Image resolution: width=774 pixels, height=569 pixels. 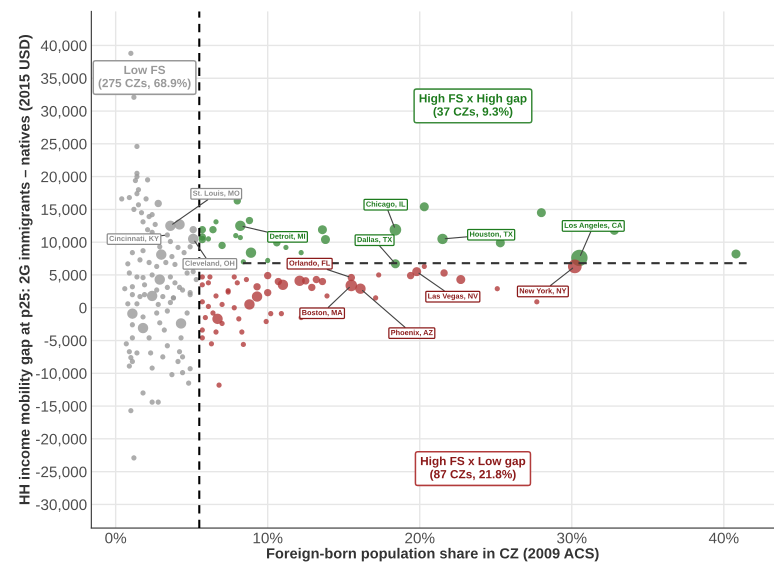 I want to click on y-tick-label: 20,000, so click(x=64, y=177).